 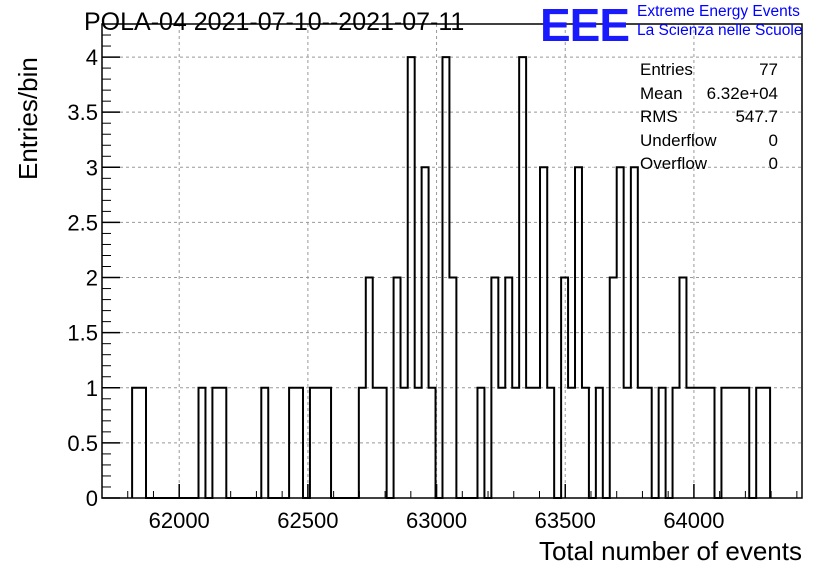 I want to click on y-tick-label: 3.5, so click(x=82, y=112).